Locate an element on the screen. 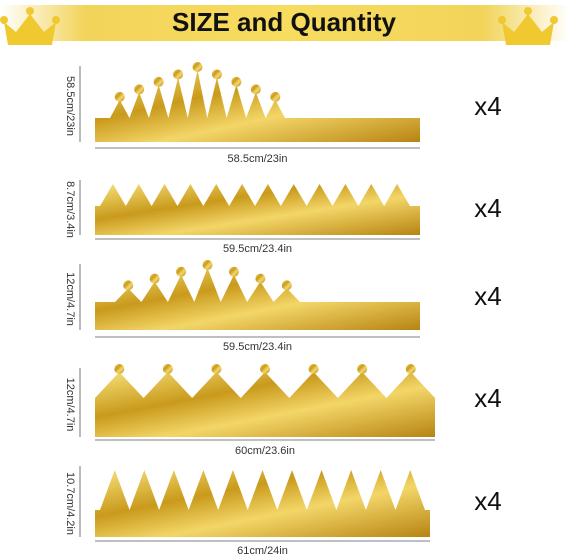 The width and height of the screenshot is (569, 558). width-label: 60cm/23.6in is located at coordinates (265, 451).